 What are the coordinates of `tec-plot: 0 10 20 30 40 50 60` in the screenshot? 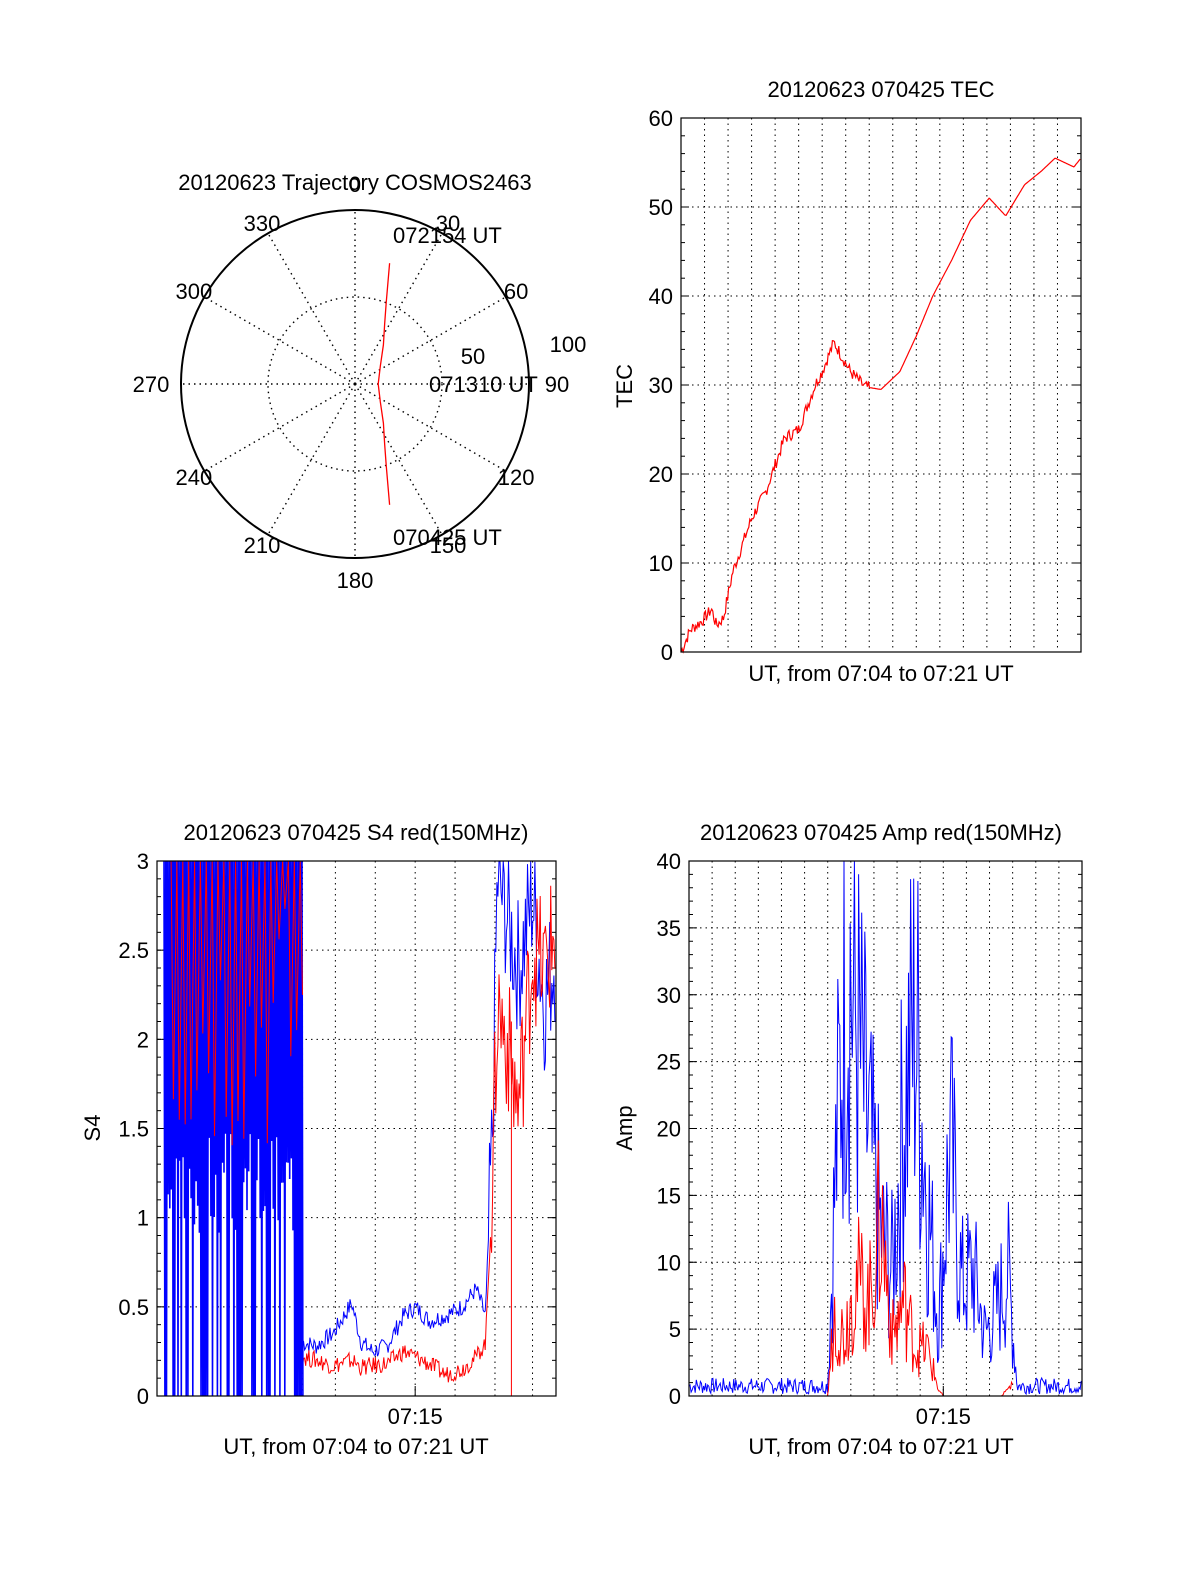 It's located at (865, 385).